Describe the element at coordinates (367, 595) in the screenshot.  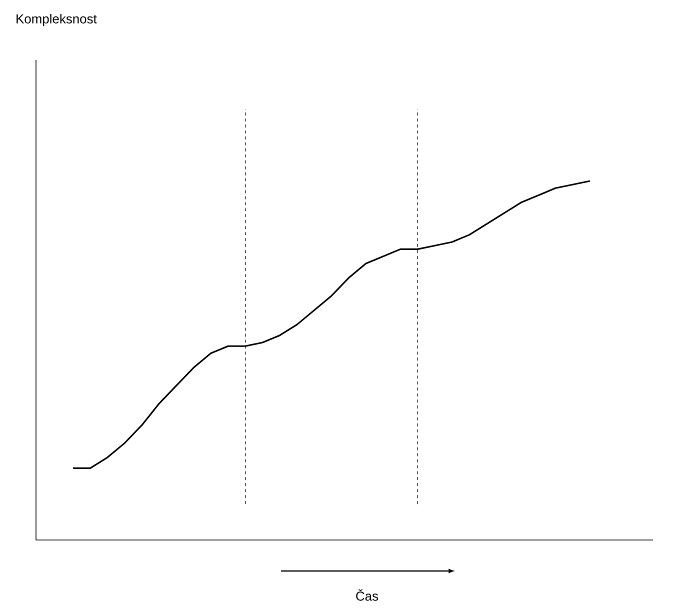
I see `x-axis-title: Čas` at that location.